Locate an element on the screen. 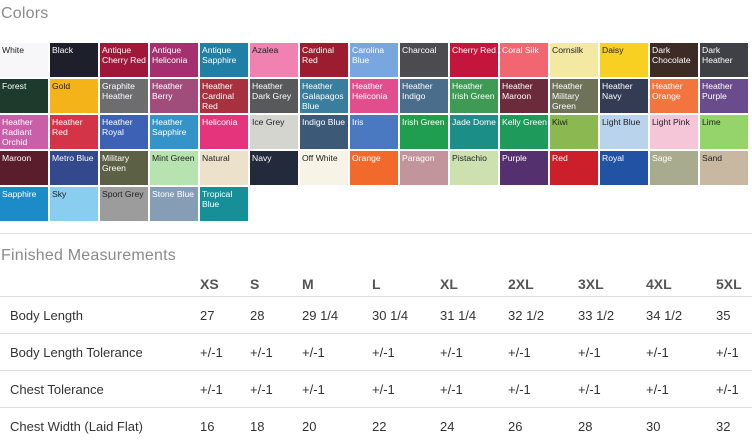 The height and width of the screenshot is (444, 752). color-swatch: Dark Heather is located at coordinates (724, 60).